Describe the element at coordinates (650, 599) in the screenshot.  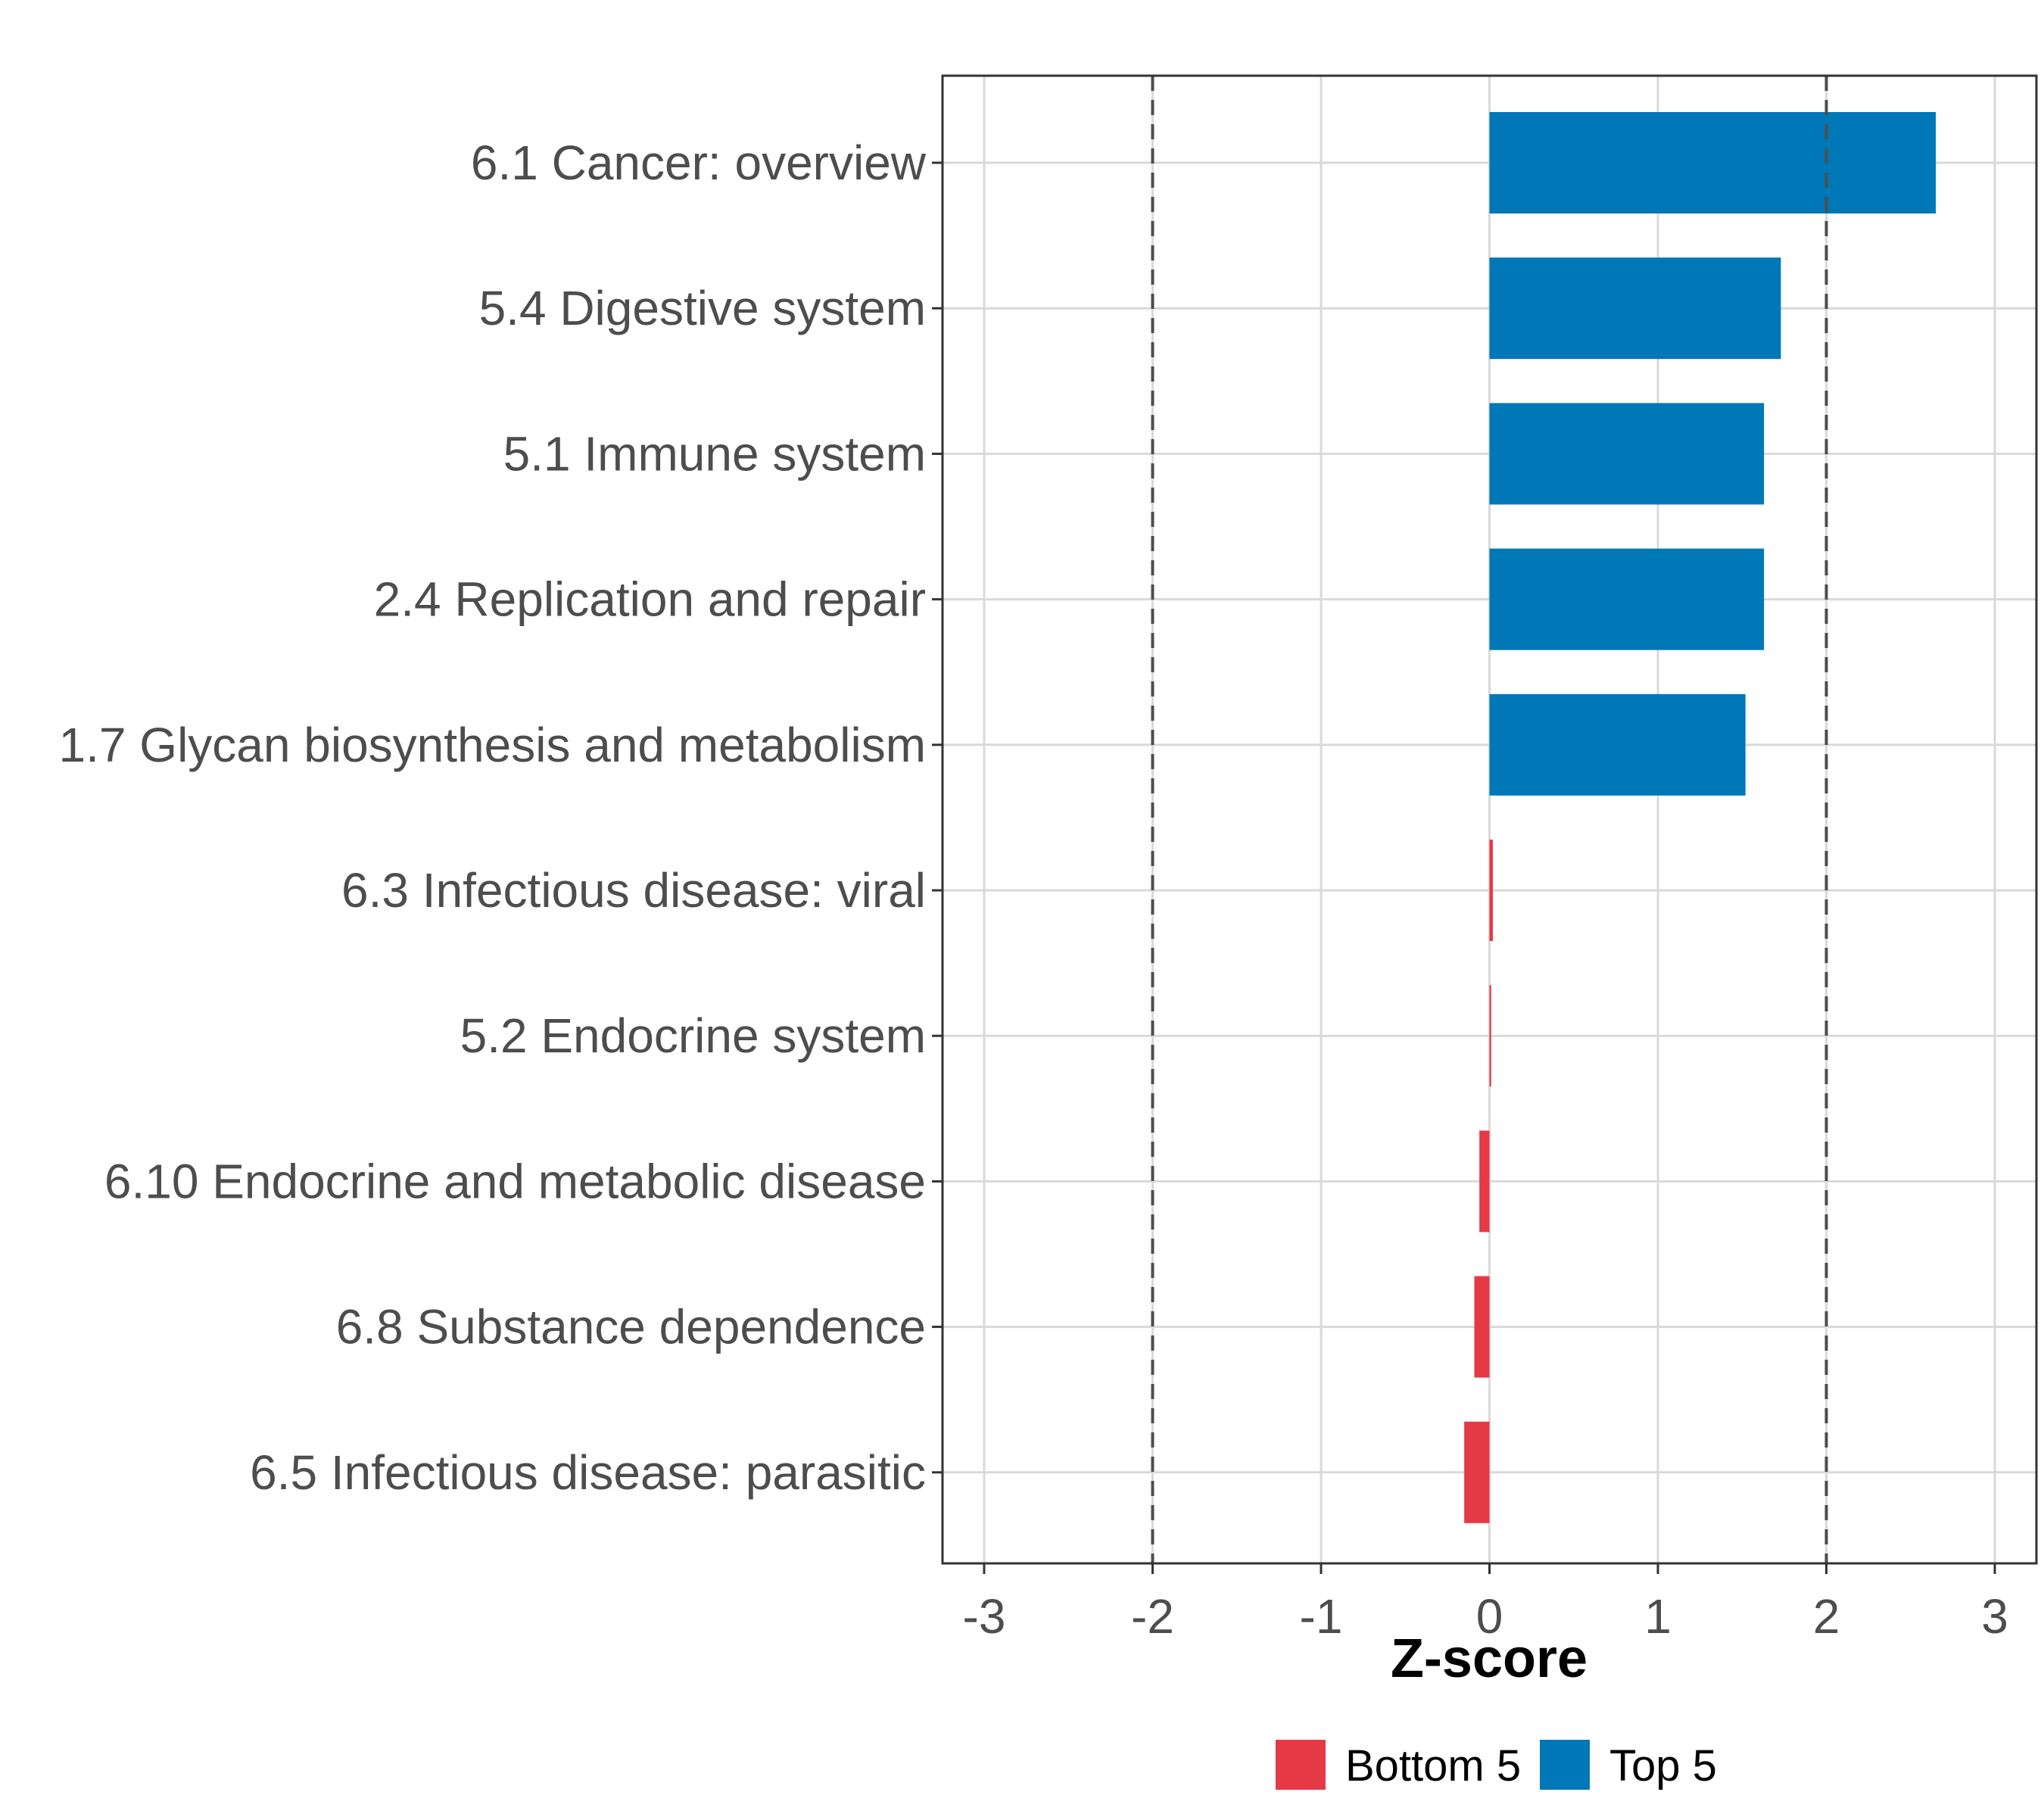
I see `category-label: 2.4 Replication and repair` at that location.